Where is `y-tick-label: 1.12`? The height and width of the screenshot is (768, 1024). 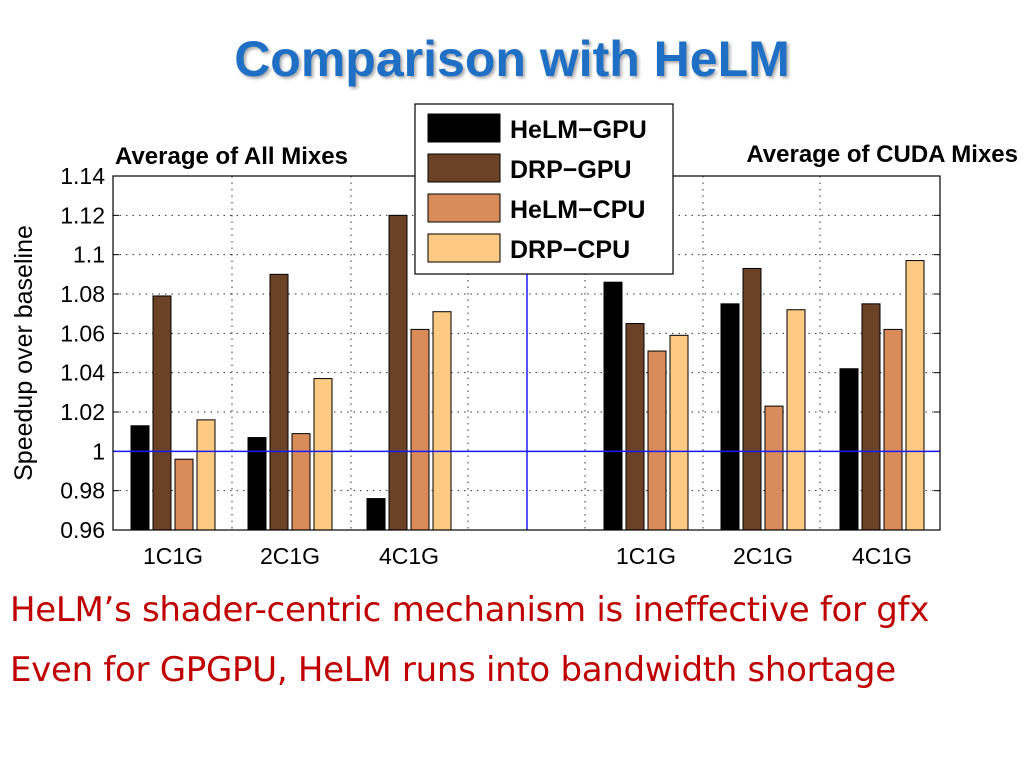 y-tick-label: 1.12 is located at coordinates (82, 215).